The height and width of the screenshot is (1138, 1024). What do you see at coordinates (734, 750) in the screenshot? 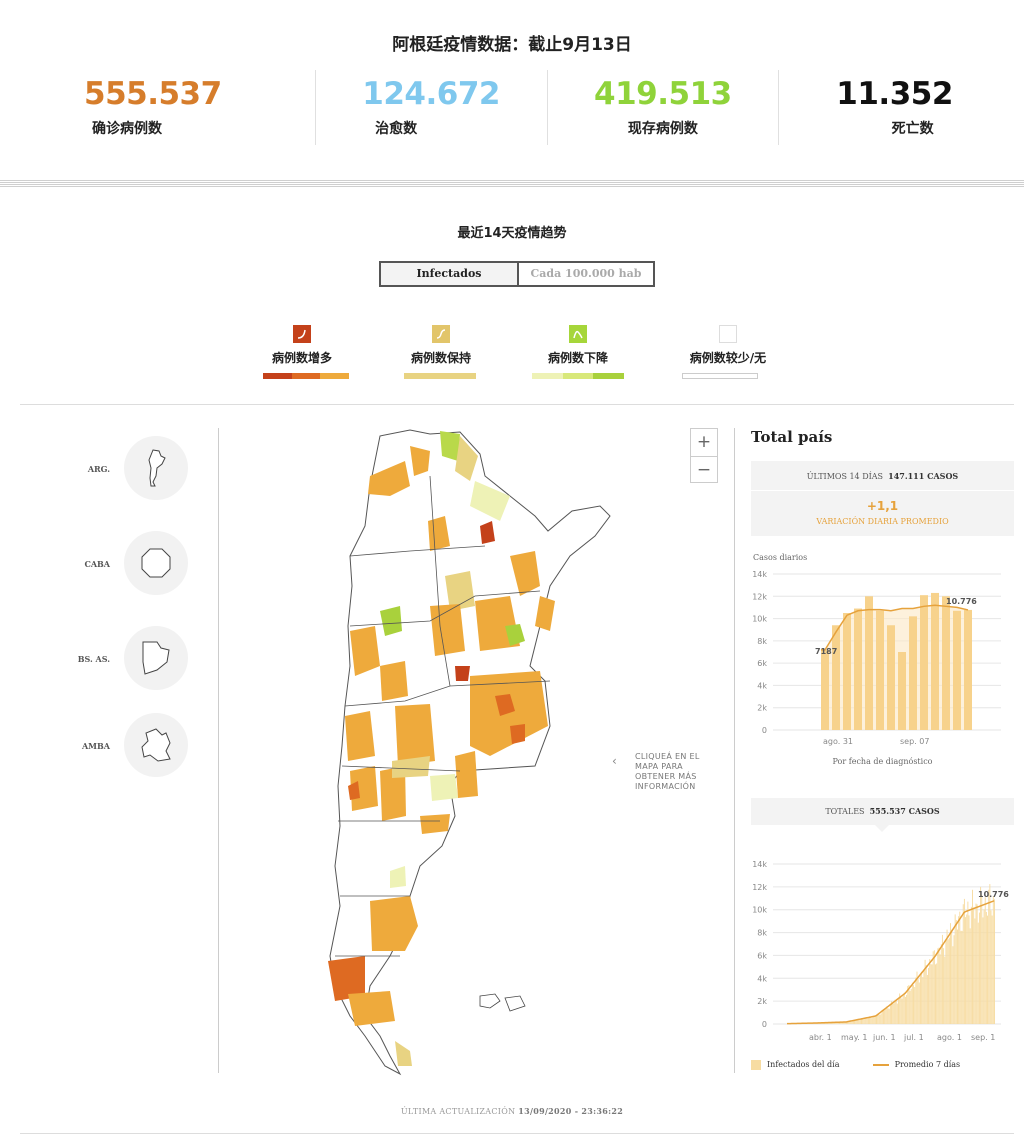
I see `map-right-border` at bounding box center [734, 750].